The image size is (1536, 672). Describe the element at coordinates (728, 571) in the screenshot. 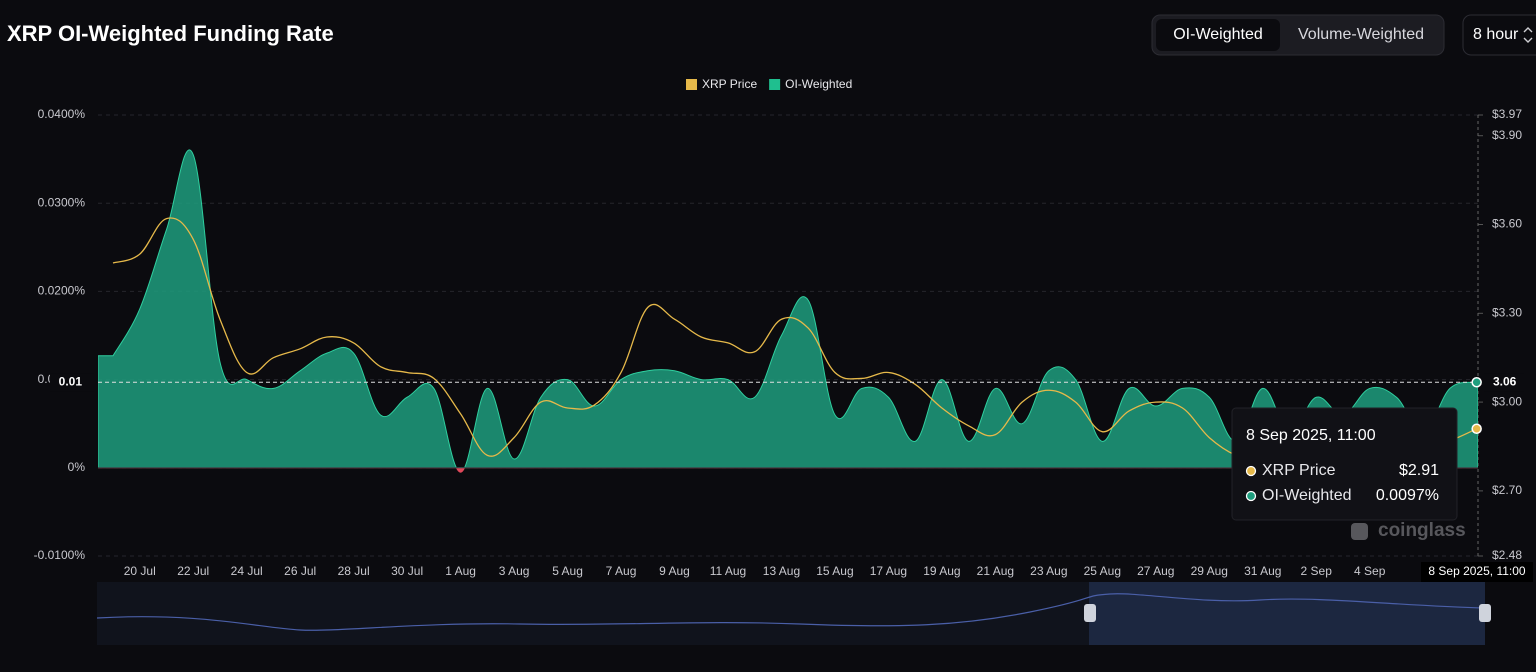

I see `x-tick-label: 11 Aug` at that location.